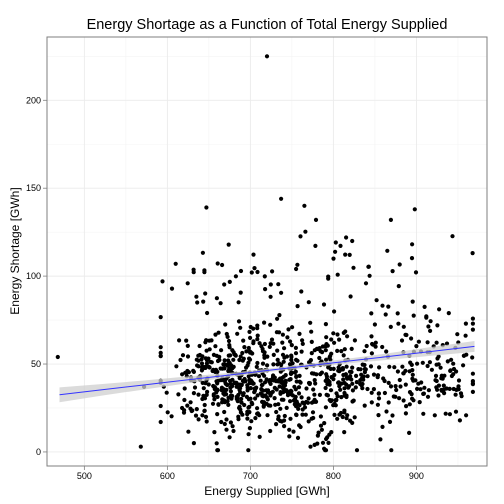 The width and height of the screenshot is (504, 504). Describe the element at coordinates (333, 476) in the screenshot. I see `x-tick-label: 800` at that location.